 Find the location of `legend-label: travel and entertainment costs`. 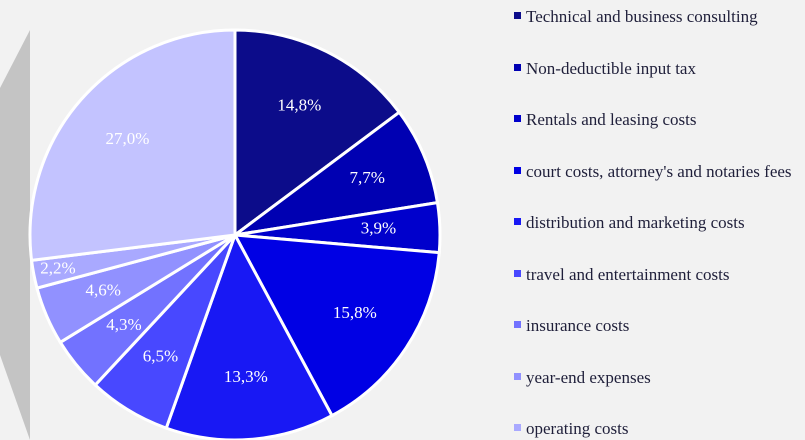

legend-label: travel and entertainment costs is located at coordinates (628, 274).